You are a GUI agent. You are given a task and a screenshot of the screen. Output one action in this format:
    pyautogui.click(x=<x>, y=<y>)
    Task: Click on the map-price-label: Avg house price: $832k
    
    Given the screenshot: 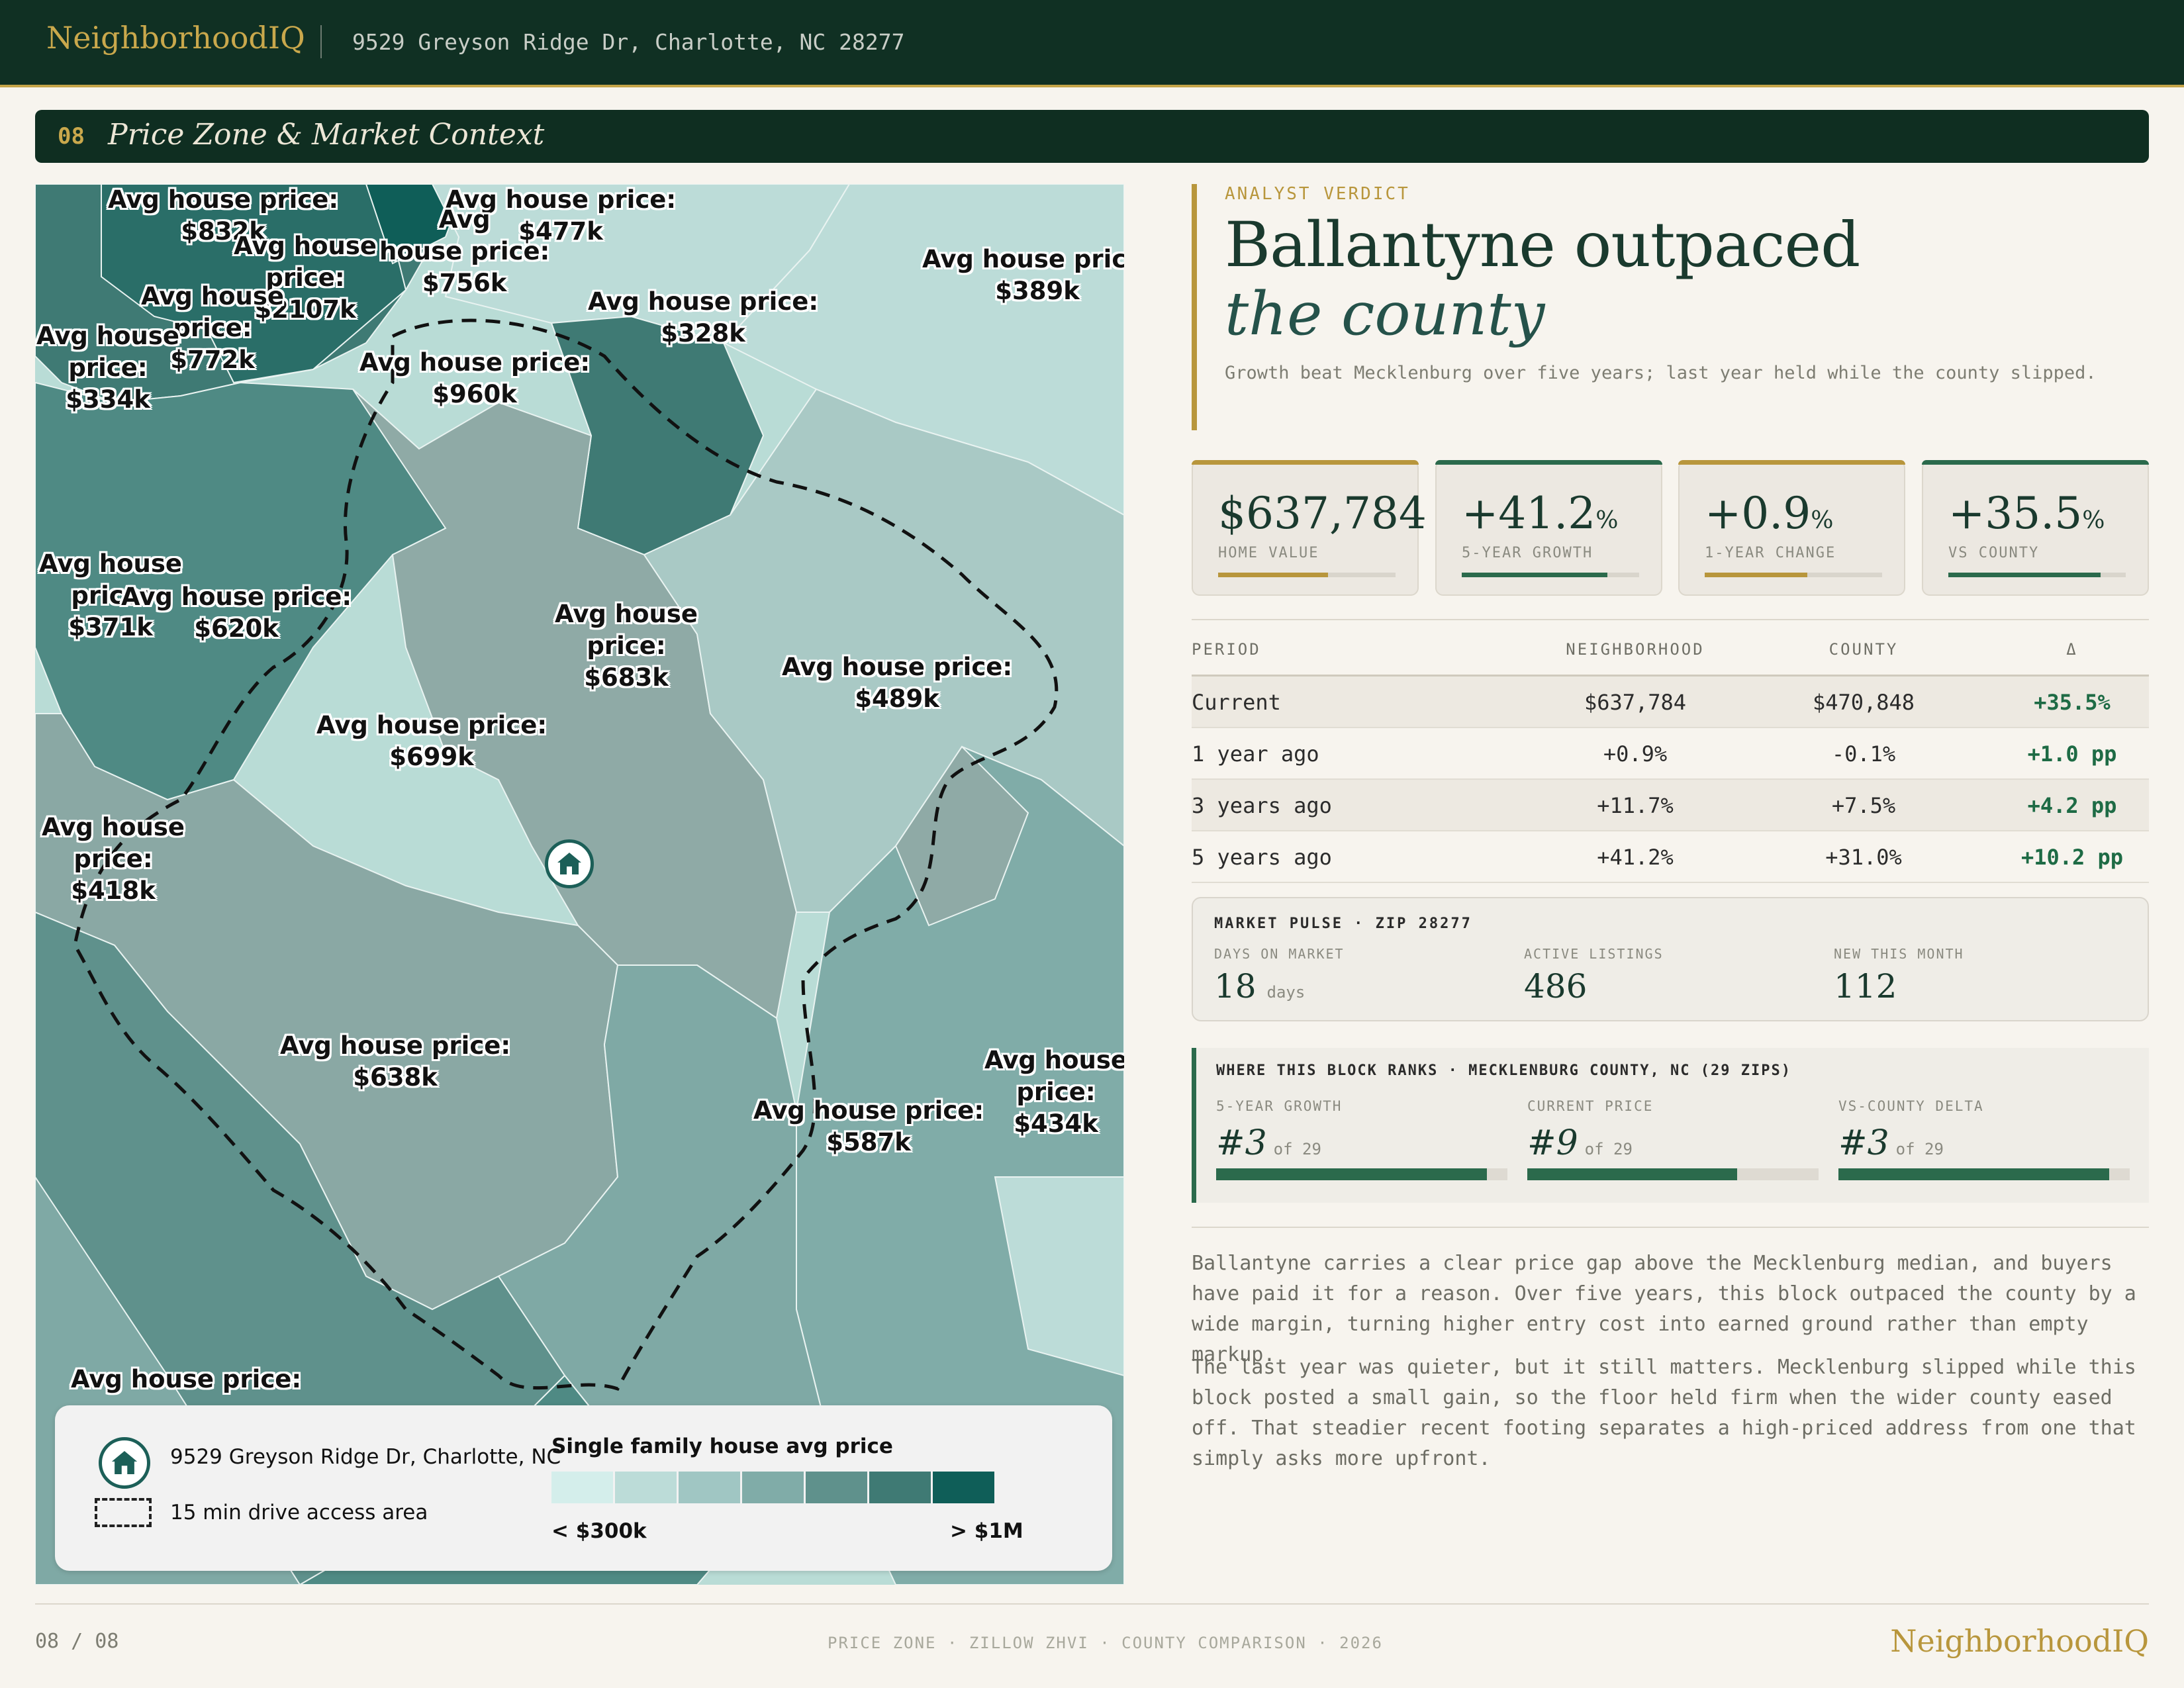 What is the action you would take?
    pyautogui.click(x=223, y=215)
    